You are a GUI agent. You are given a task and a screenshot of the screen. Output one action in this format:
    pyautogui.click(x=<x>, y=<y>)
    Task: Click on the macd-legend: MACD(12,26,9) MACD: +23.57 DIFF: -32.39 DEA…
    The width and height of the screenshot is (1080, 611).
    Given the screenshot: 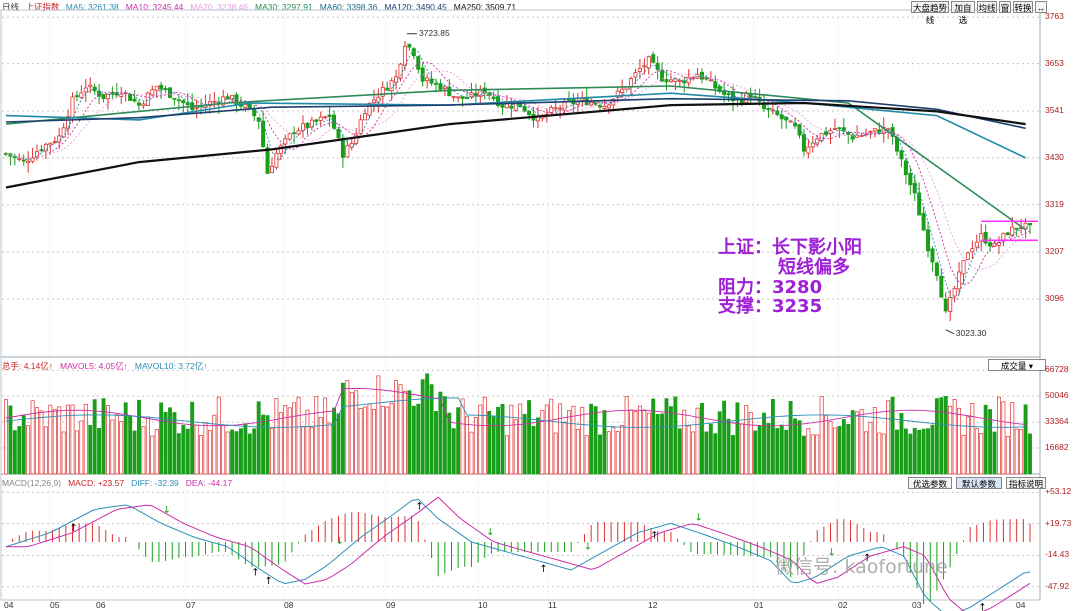 What is the action you would take?
    pyautogui.click(x=120, y=483)
    